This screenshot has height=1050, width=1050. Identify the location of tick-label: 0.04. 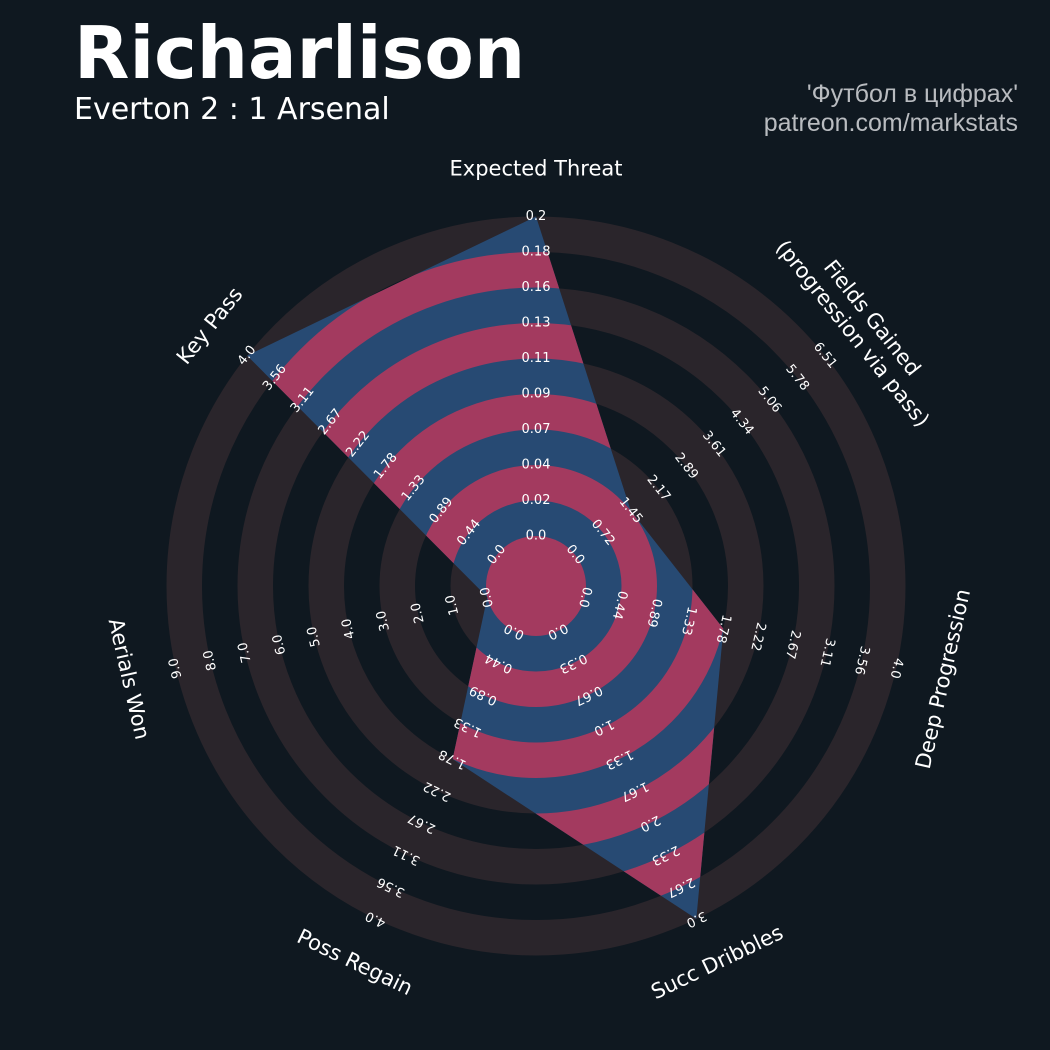
(536, 465).